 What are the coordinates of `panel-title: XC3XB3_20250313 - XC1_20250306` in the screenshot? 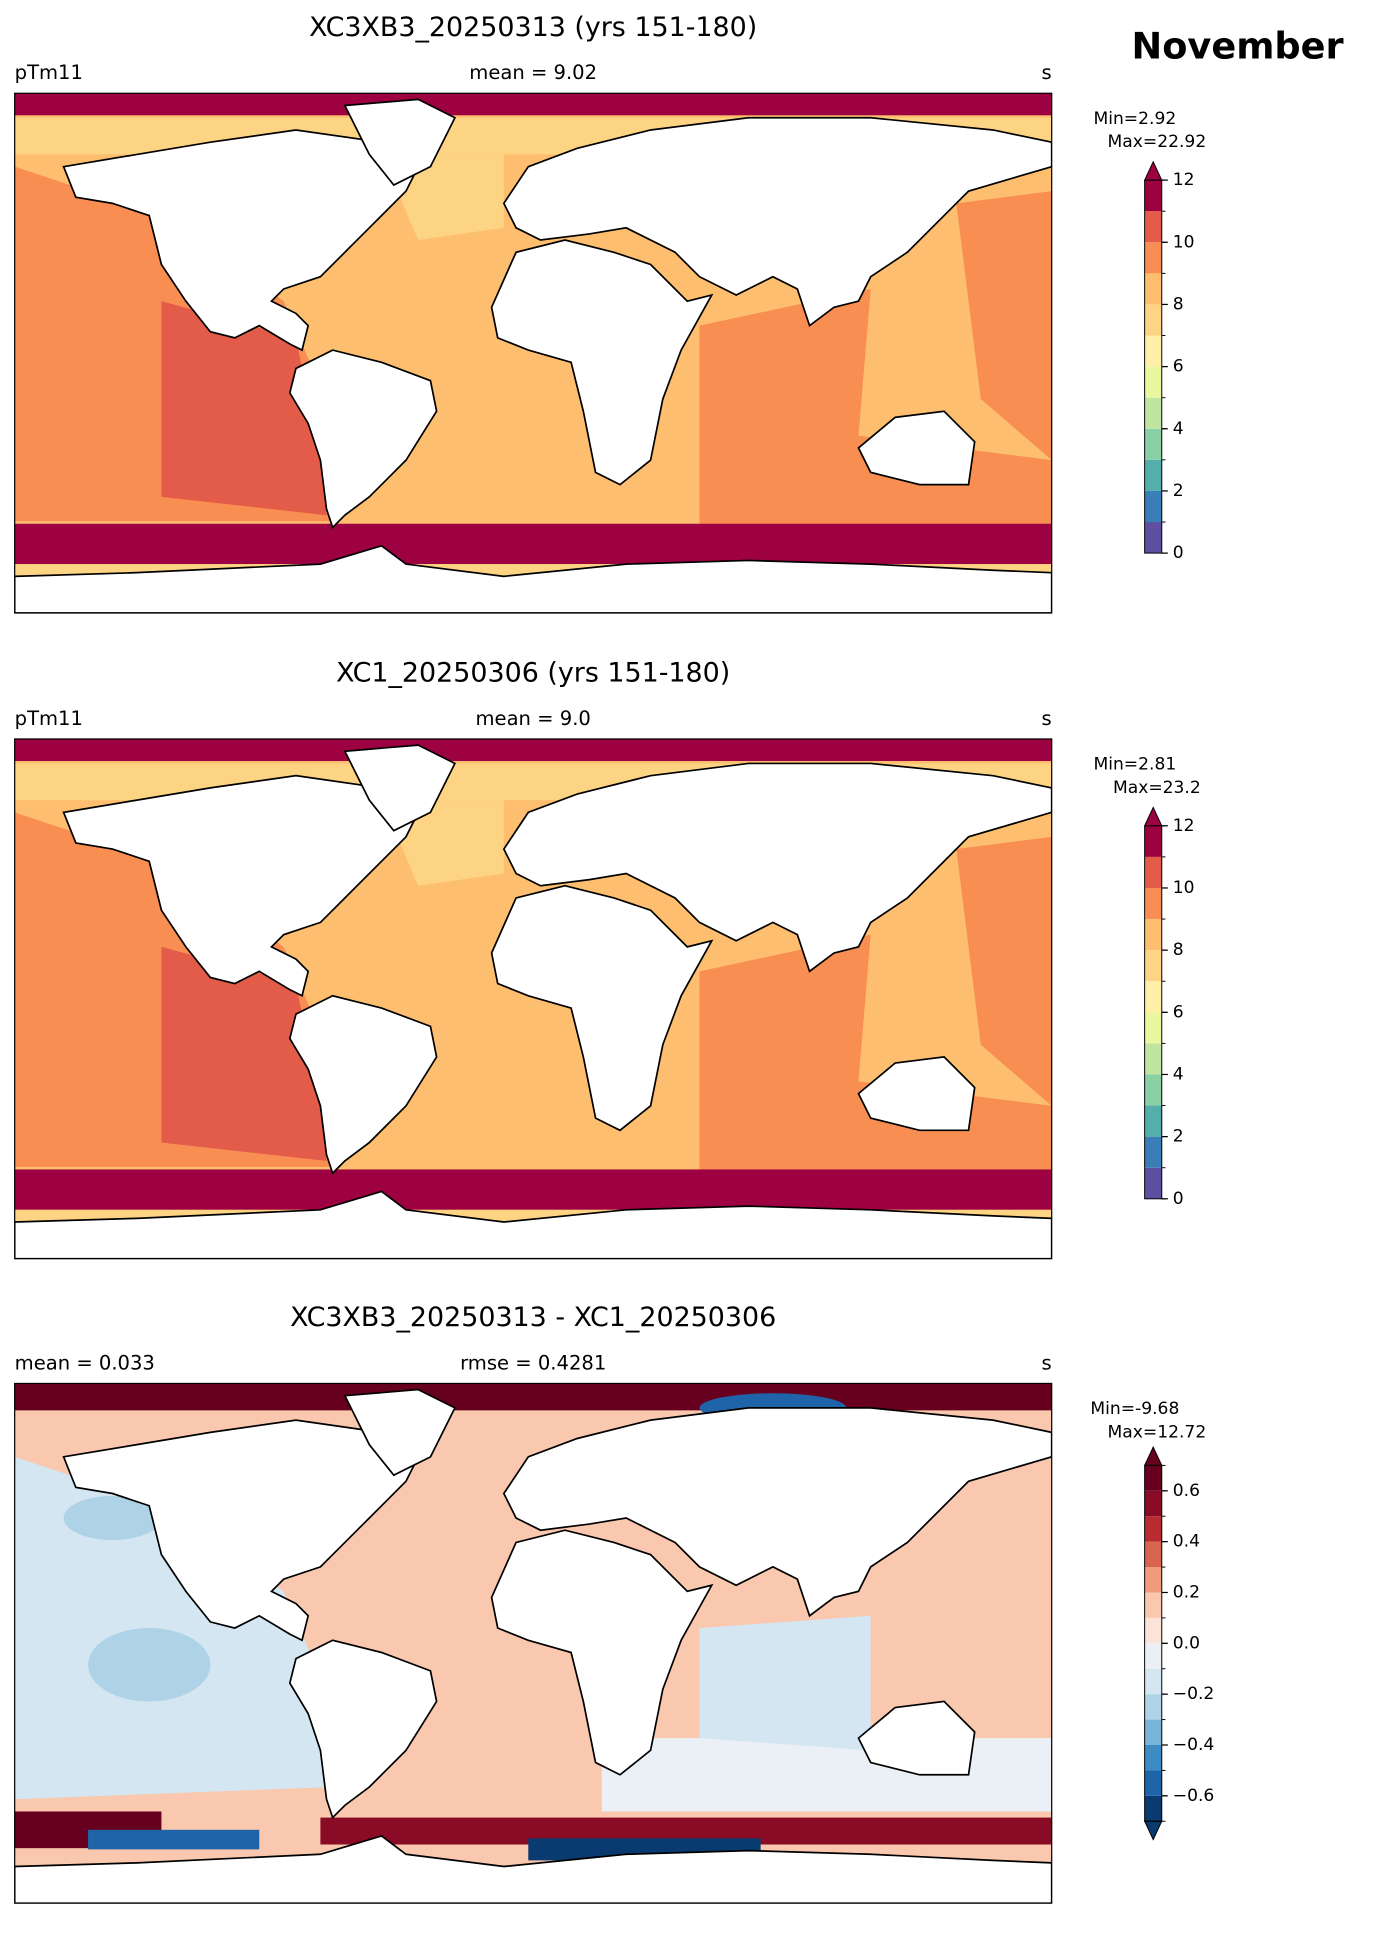 It's located at (533, 1317).